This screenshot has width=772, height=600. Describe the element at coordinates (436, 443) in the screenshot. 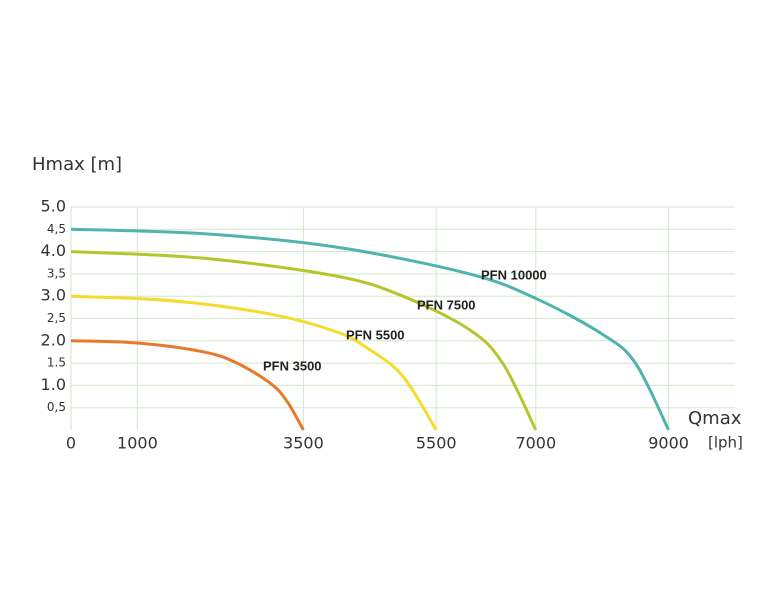

I see `x-tick-label: 5500` at that location.